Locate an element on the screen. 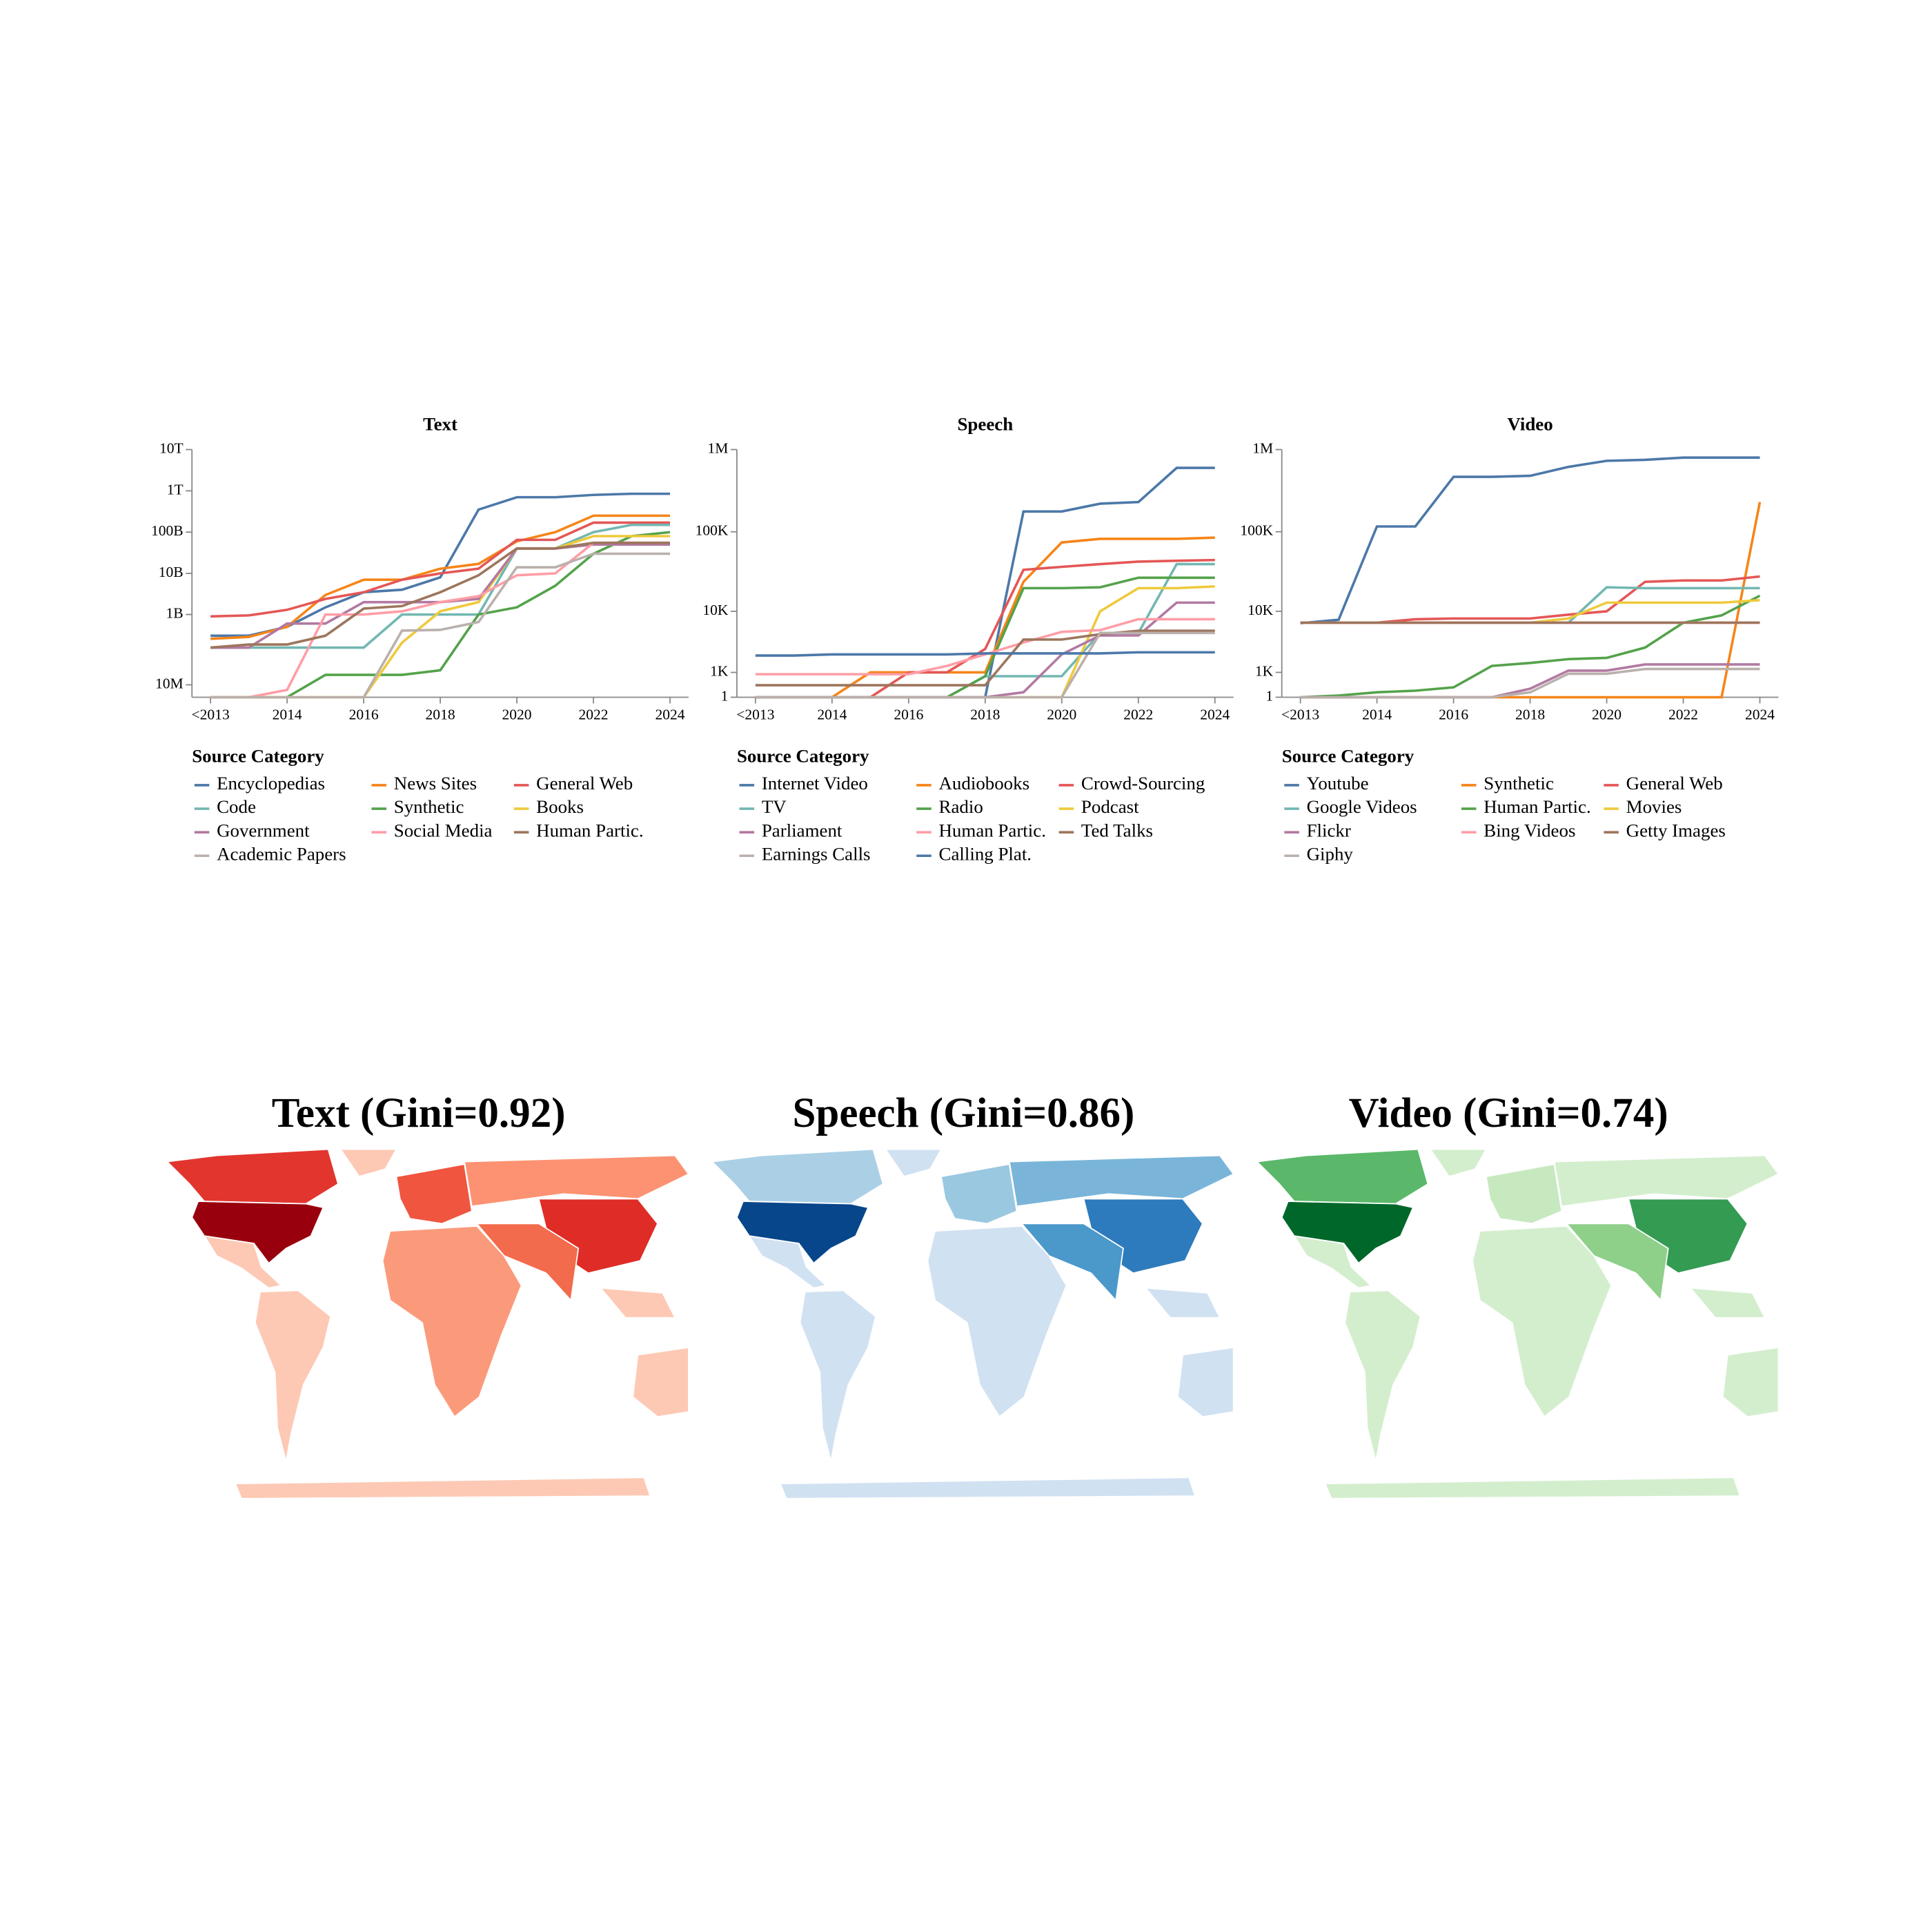 The image size is (1932, 1932). y-tick-label: 10M is located at coordinates (169, 683).